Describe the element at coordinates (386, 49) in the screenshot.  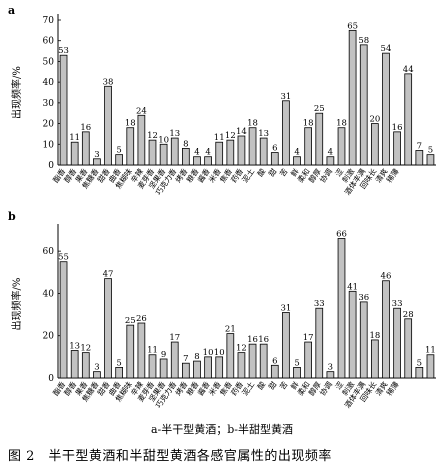
I see `data-label: 54` at that location.